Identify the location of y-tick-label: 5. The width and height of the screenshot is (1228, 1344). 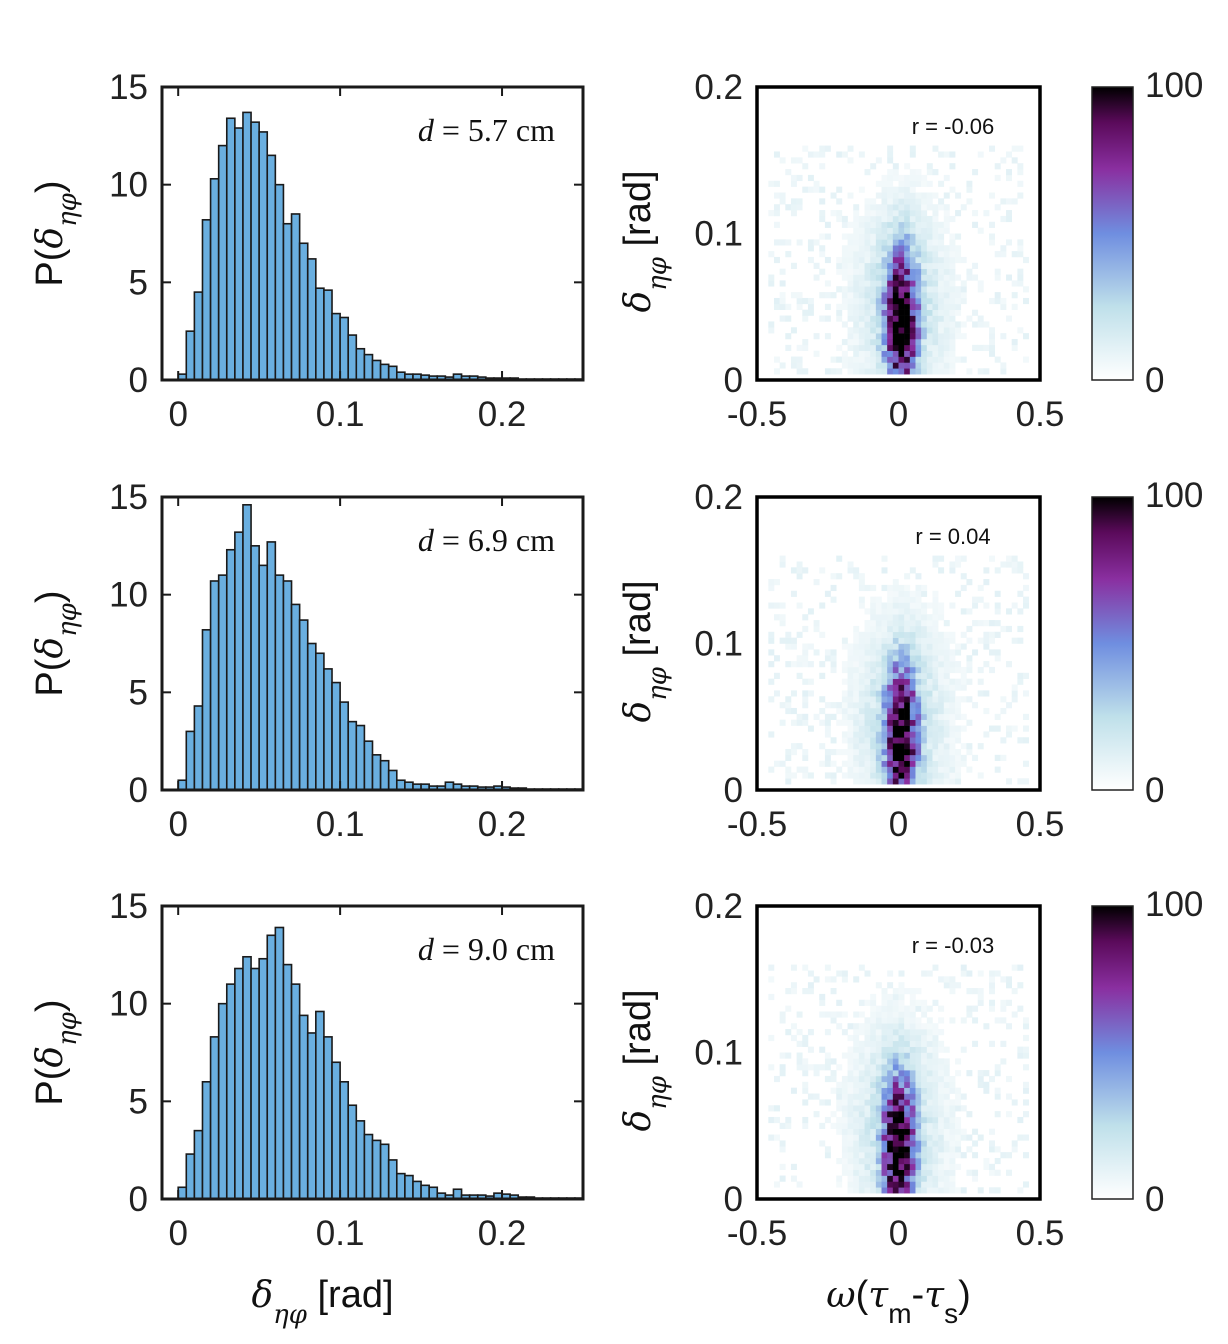
(138, 1101).